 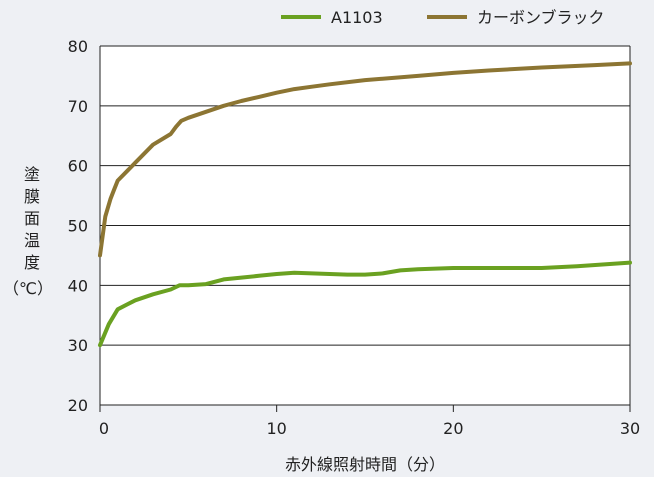 What do you see at coordinates (32, 262) in the screenshot?
I see `y-axis-title-char: 度` at bounding box center [32, 262].